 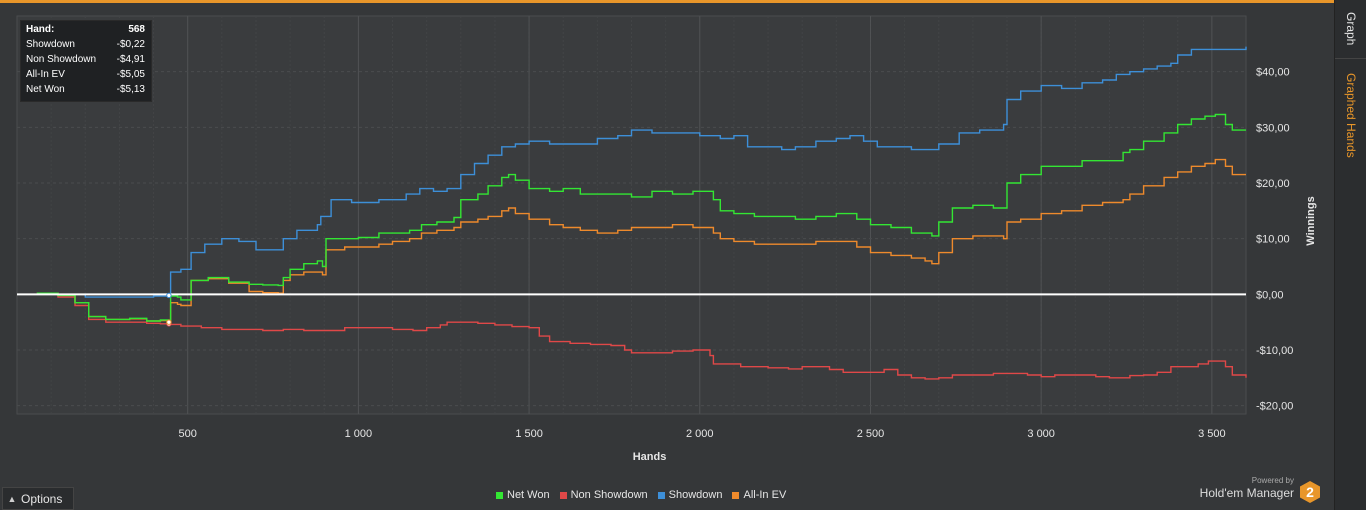 What do you see at coordinates (130, 44) in the screenshot?
I see `tooltip-value: -$0,22` at bounding box center [130, 44].